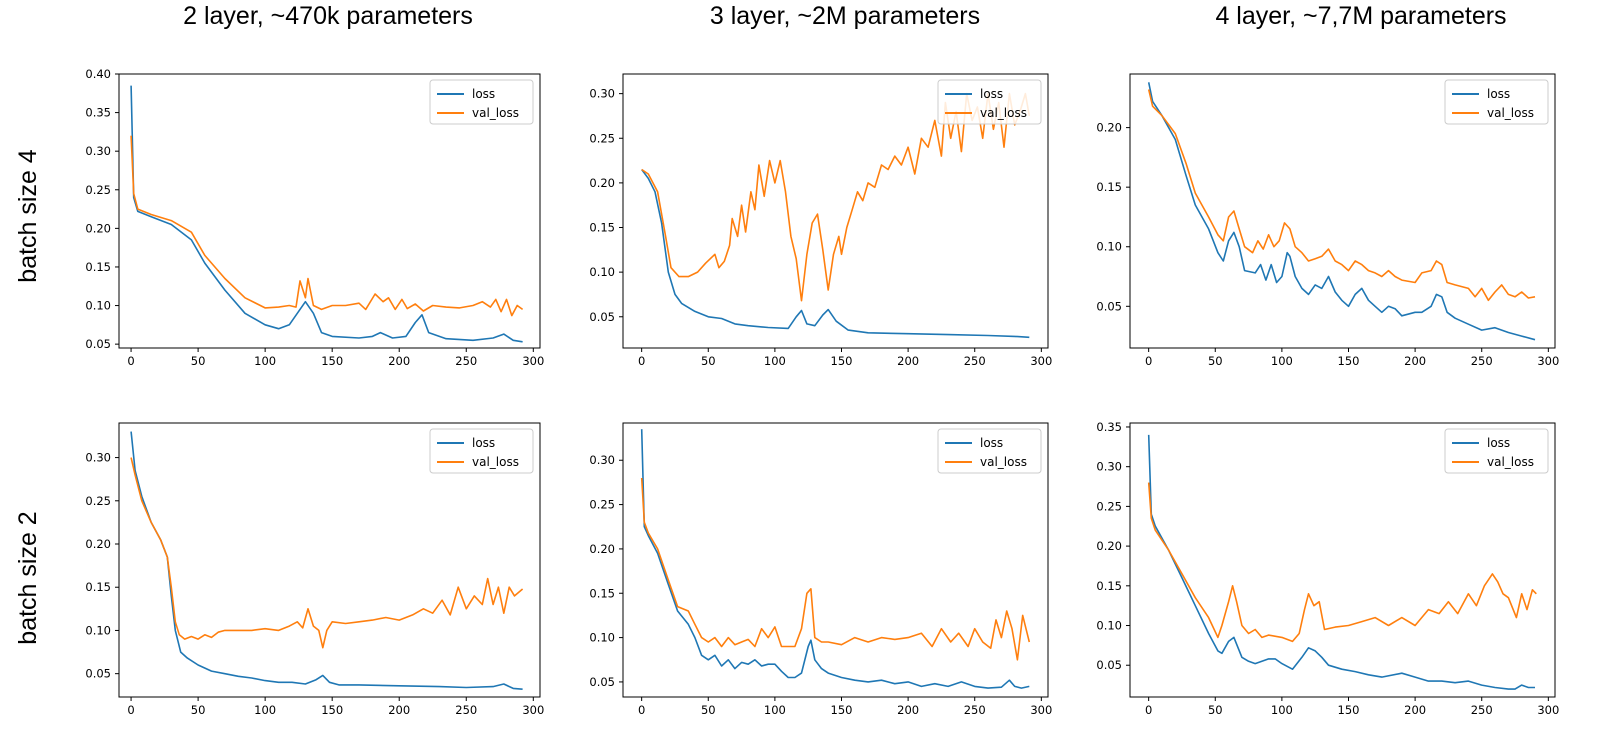 This screenshot has width=1617, height=751. What do you see at coordinates (1360, 16) in the screenshot?
I see `column-title-2: 4 layer, ~7,7M parameters` at bounding box center [1360, 16].